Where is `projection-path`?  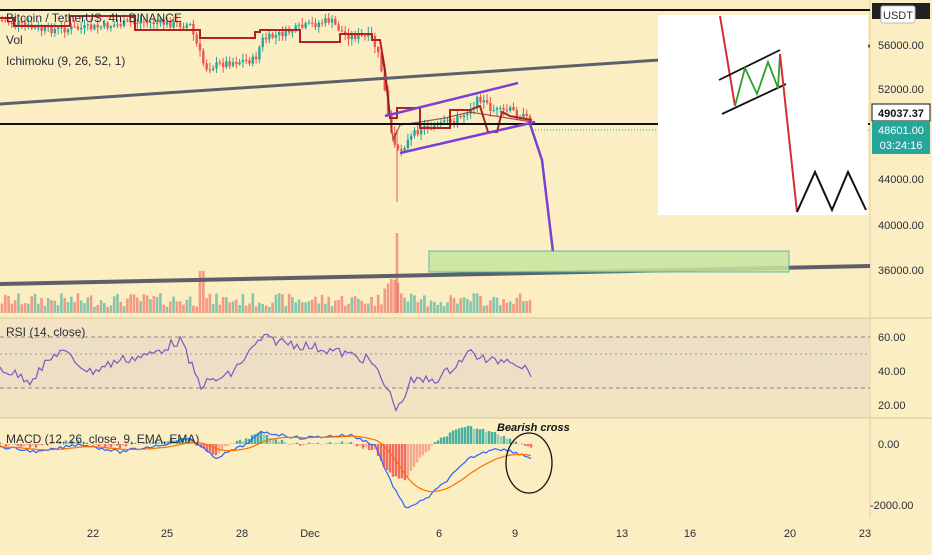
projection-path is located at coordinates (541, 188).